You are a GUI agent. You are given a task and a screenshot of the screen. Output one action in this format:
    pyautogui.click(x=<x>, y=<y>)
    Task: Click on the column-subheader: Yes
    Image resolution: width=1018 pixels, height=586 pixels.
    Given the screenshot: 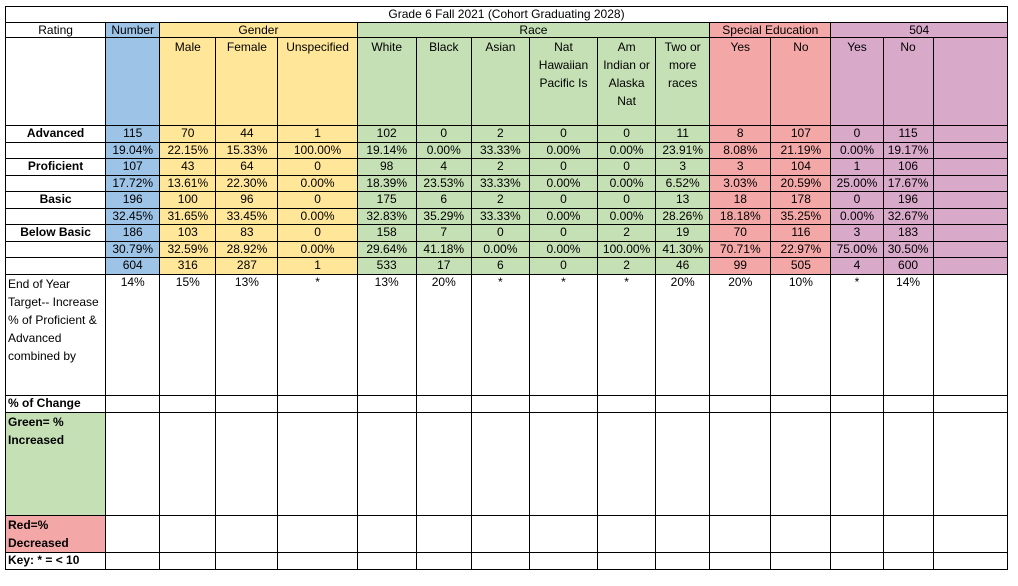 What is the action you would take?
    pyautogui.click(x=740, y=81)
    